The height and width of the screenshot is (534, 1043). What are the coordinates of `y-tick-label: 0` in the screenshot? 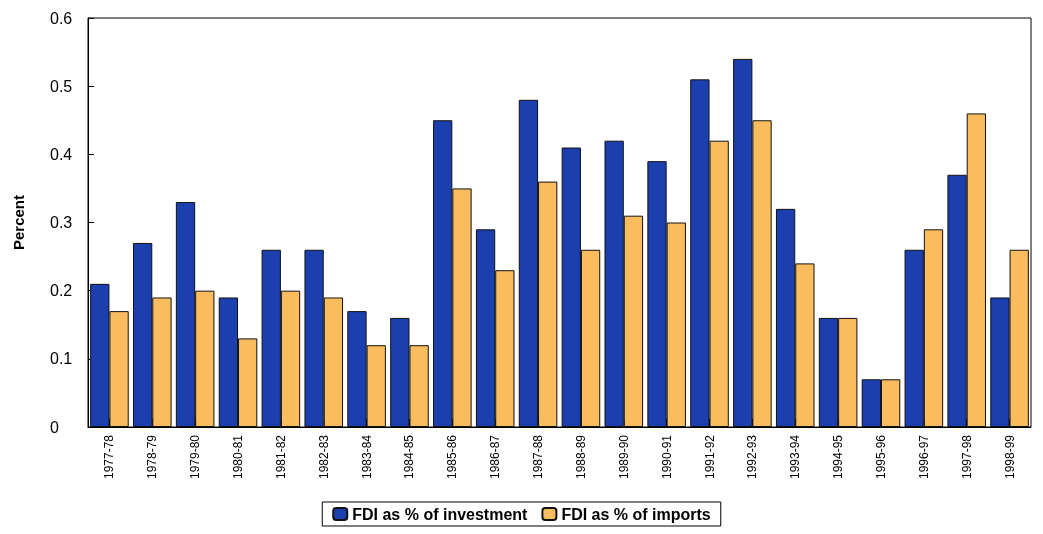 It's located at (54, 427).